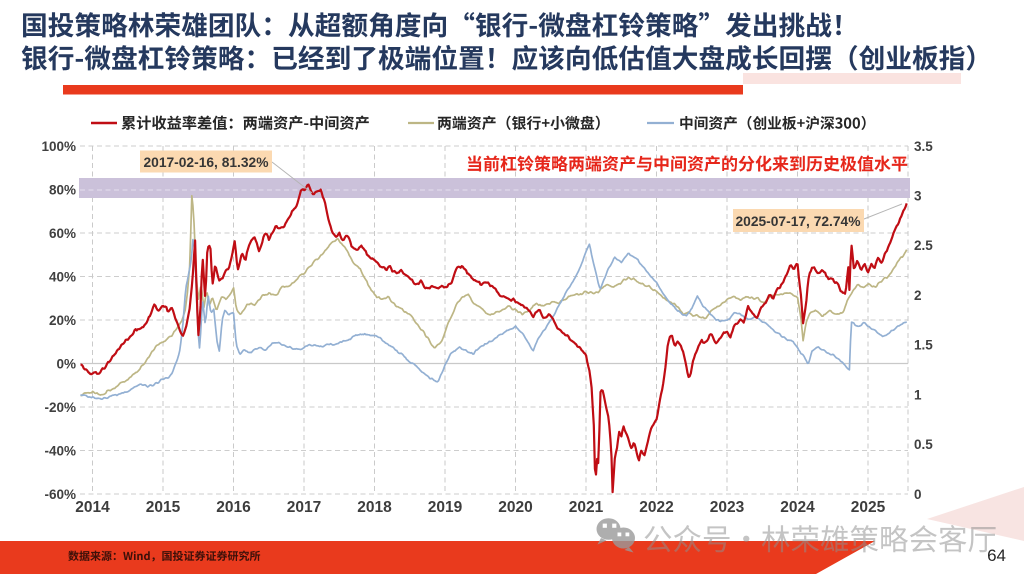  I want to click on svg-text: 64, so click(996, 555).